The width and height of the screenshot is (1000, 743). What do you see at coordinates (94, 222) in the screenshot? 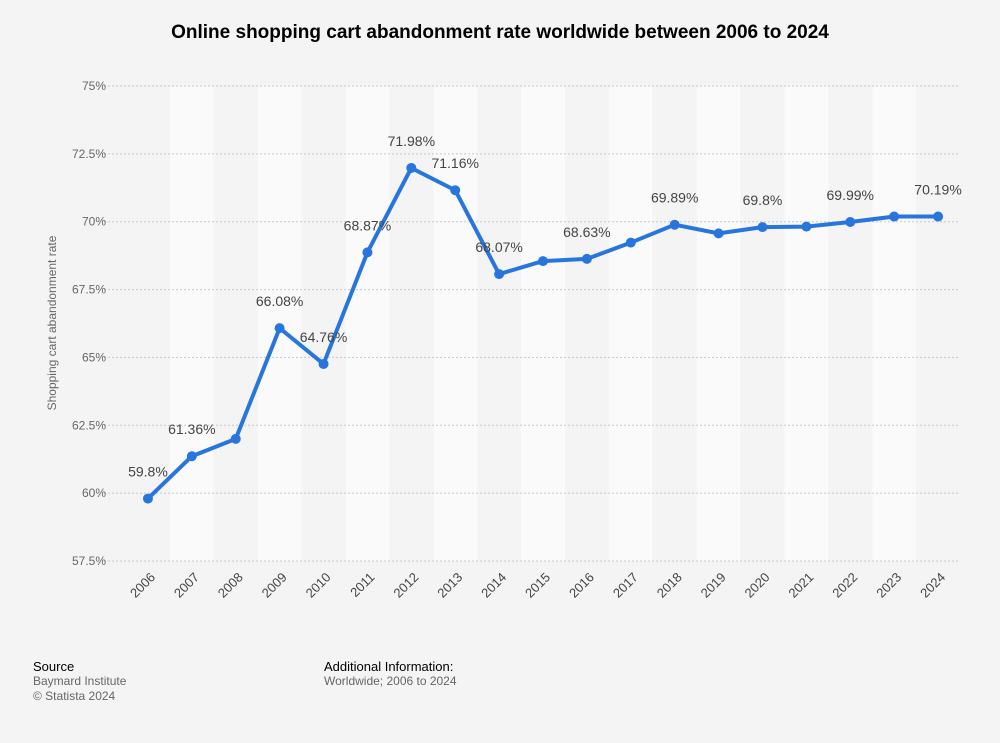
I see `y-tick-label: 70%` at bounding box center [94, 222].